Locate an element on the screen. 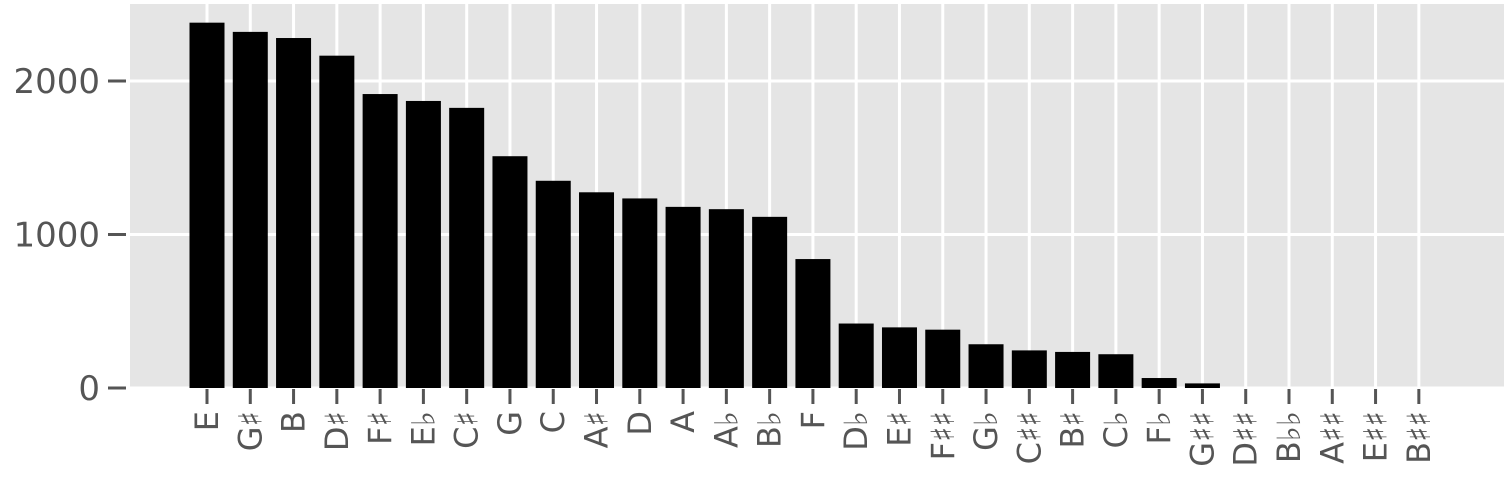  x-tick-label: E♯♯ is located at coordinates (1376, 436).